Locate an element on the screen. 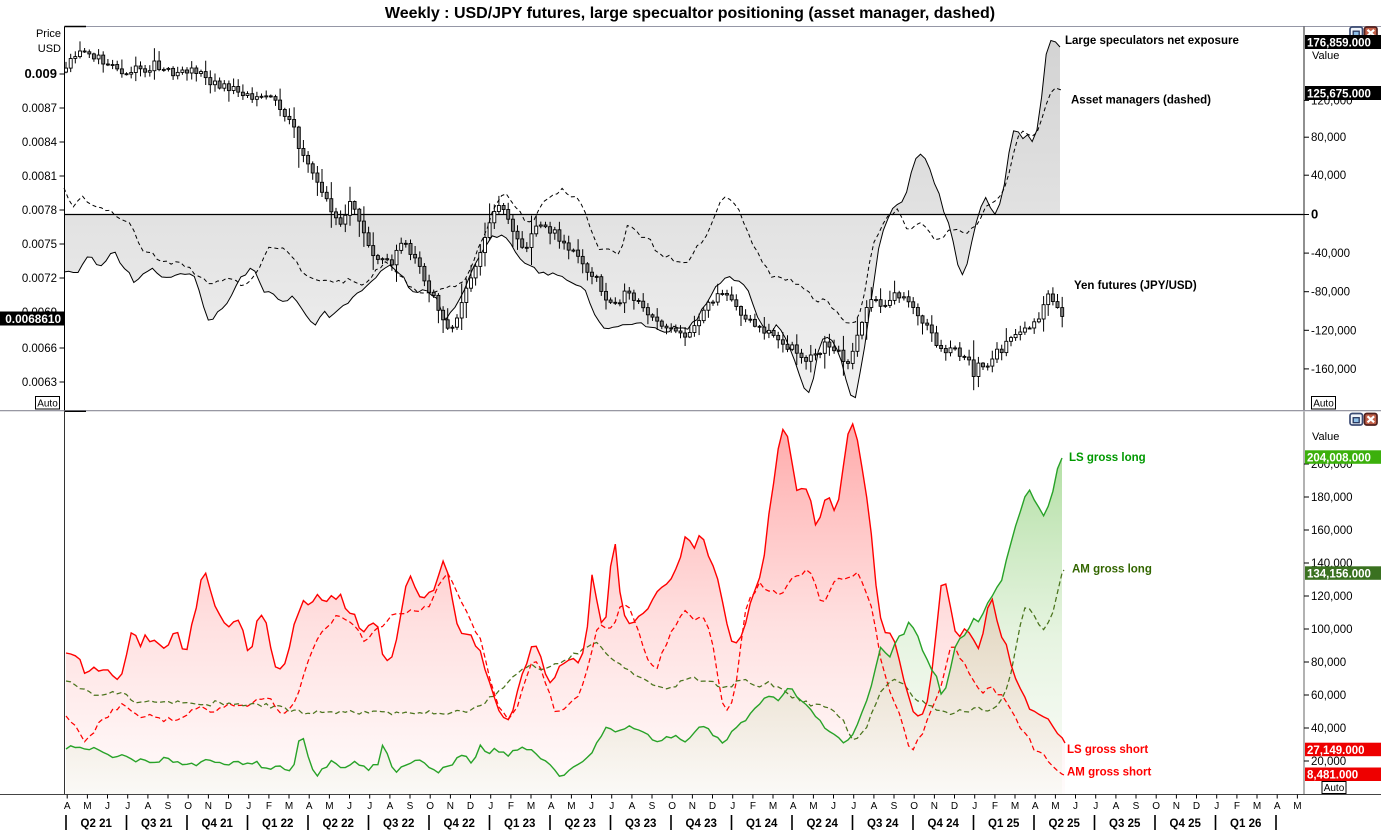 The width and height of the screenshot is (1381, 833). svg-text: 0 is located at coordinates (1314, 214).